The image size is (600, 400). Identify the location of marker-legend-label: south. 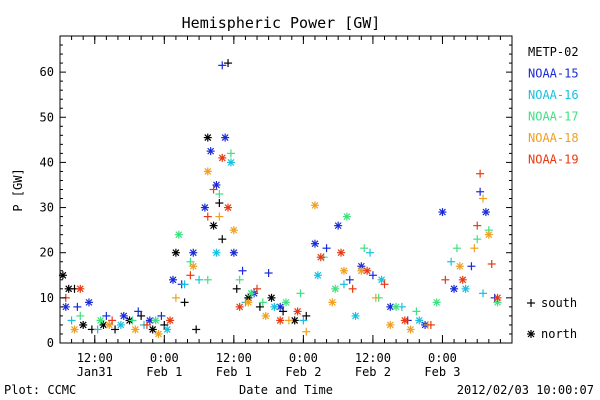
(559, 303).